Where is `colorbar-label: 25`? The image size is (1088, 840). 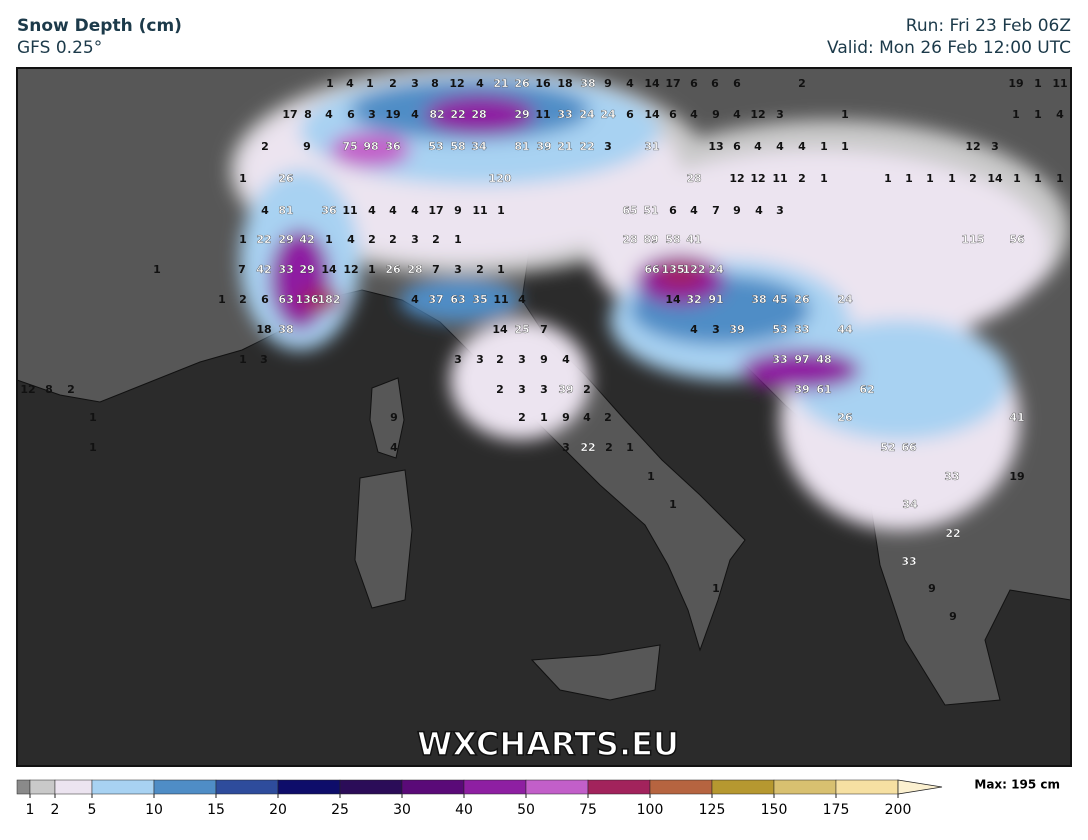 colorbar-label: 25 is located at coordinates (340, 810).